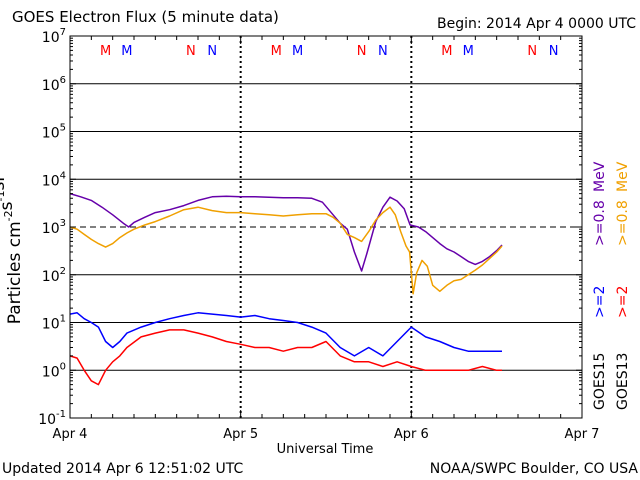 Image resolution: width=640 pixels, height=480 pixels. What do you see at coordinates (240, 434) in the screenshot?
I see `x-tick-label: Apr 5` at bounding box center [240, 434].